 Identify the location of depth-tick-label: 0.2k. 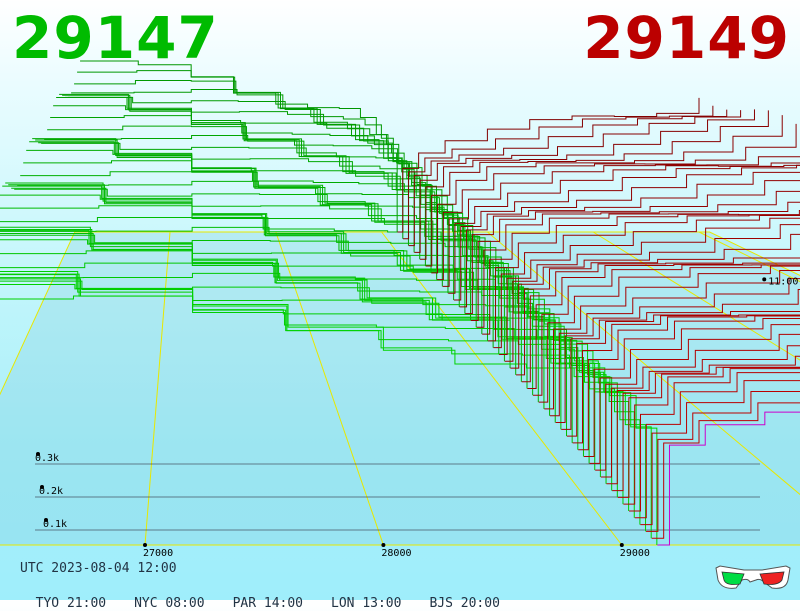
(51, 491).